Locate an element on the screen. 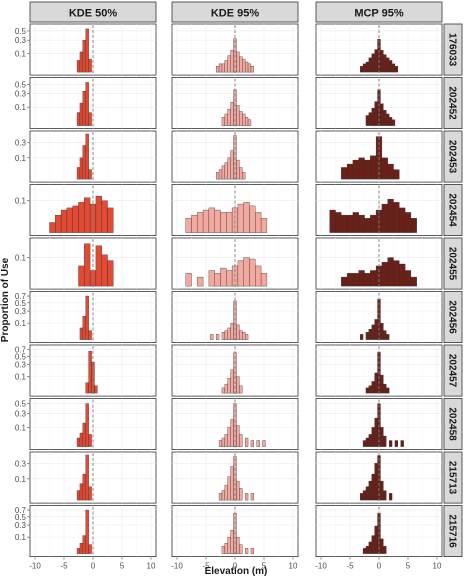 The image size is (474, 584). row-strip: 202455 is located at coordinates (453, 263).